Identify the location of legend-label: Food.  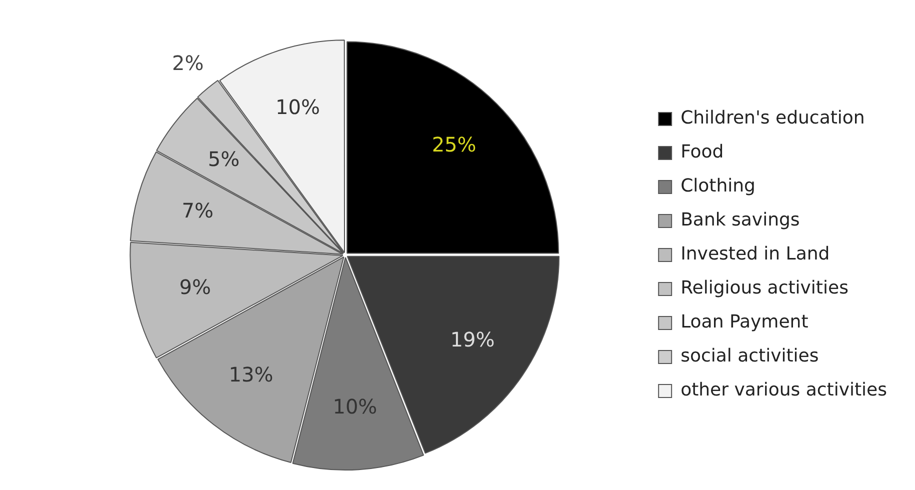
(702, 152).